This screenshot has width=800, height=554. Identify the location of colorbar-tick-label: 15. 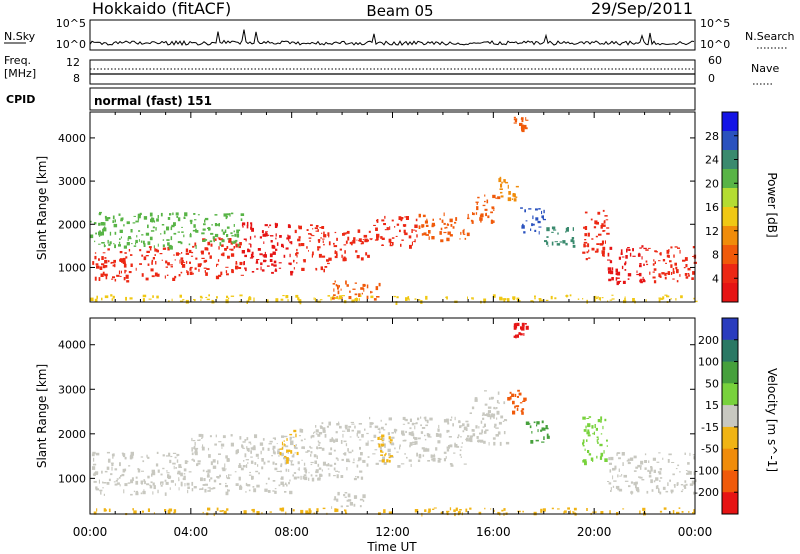
(712, 405).